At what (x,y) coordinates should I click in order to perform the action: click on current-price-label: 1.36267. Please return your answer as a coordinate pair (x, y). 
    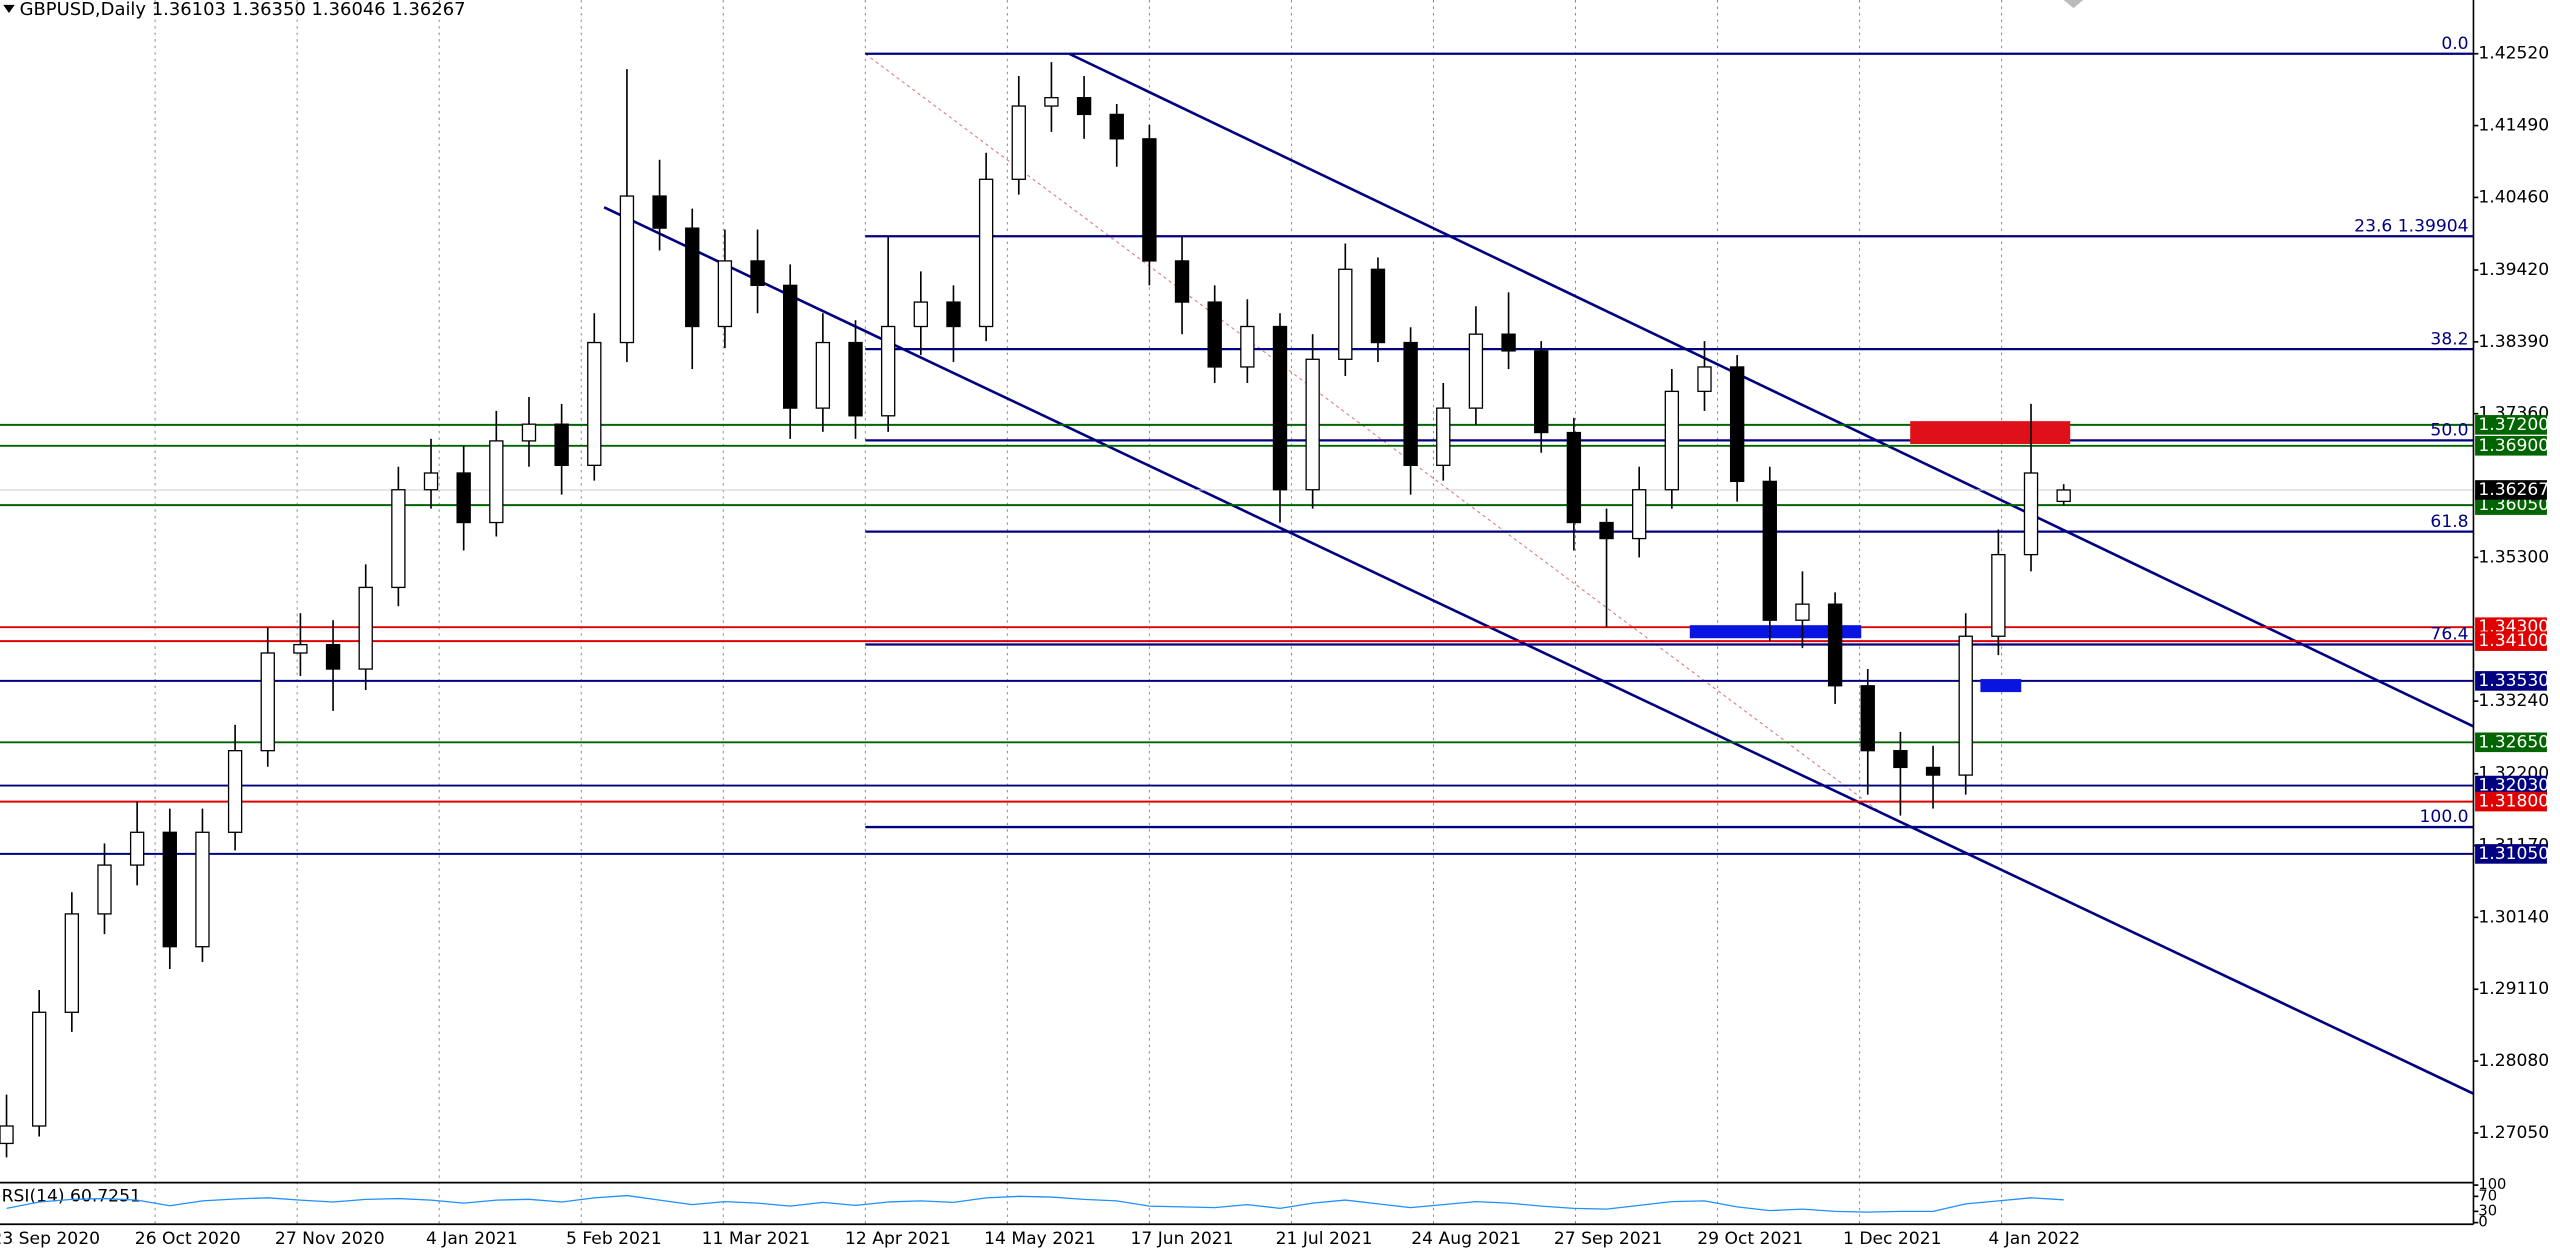
    Looking at the image, I should click on (2513, 490).